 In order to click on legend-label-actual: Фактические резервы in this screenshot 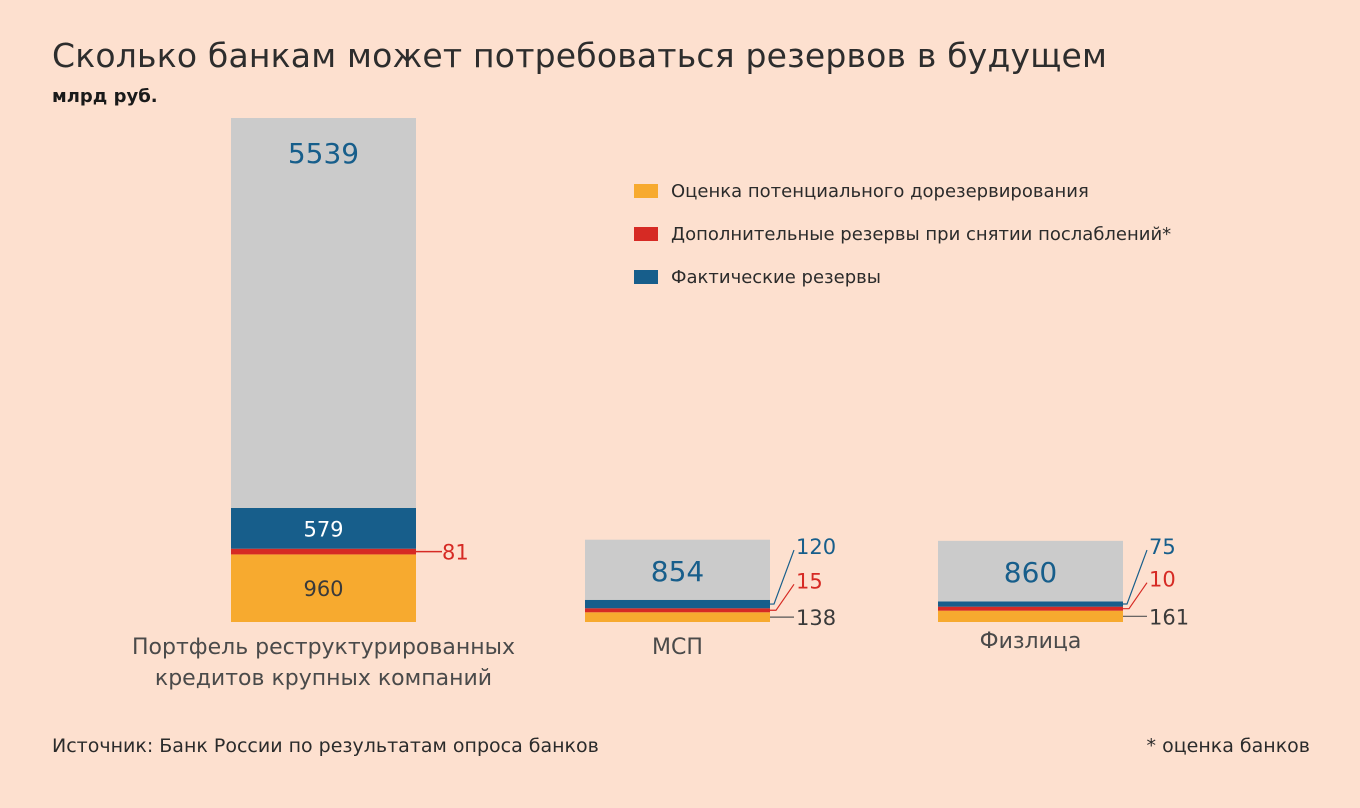, I will do `click(776, 277)`.